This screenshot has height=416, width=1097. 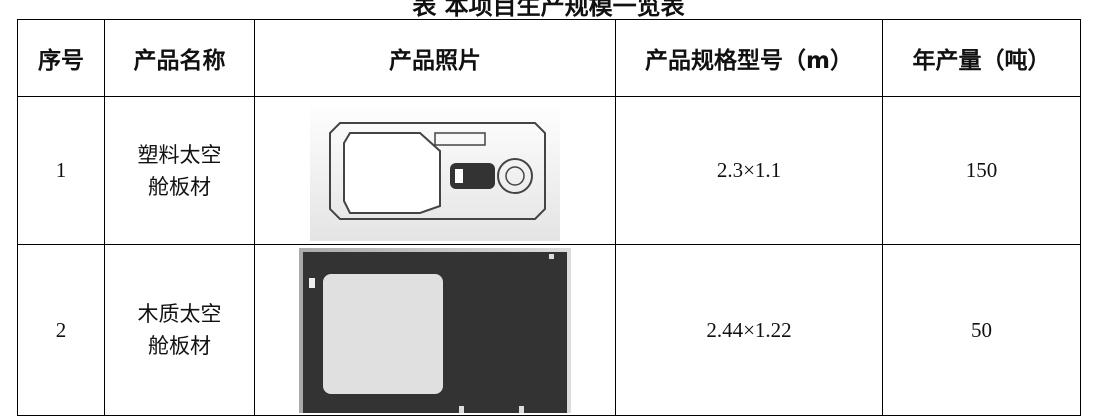 What do you see at coordinates (435, 58) in the screenshot?
I see `header-cell: 产品照片` at bounding box center [435, 58].